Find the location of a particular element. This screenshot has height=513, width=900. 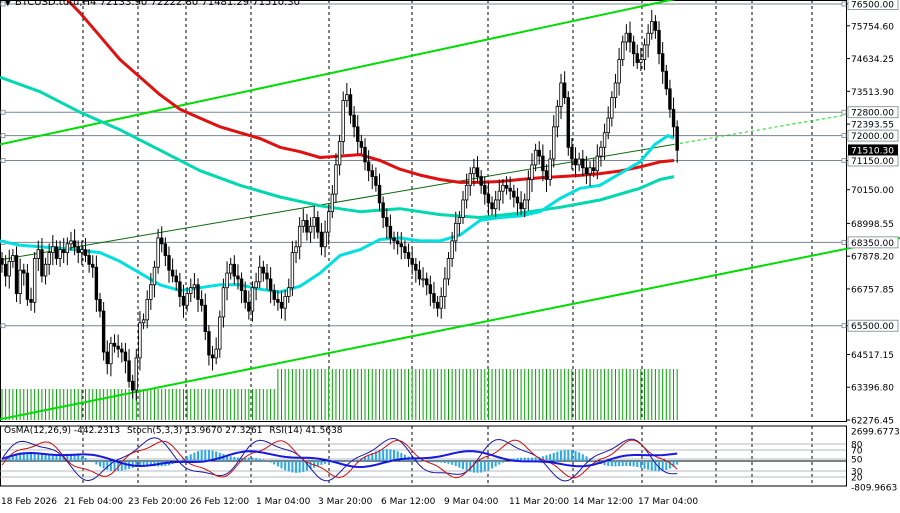

collapse-arrow-icon: ▼ is located at coordinates (8, 4).